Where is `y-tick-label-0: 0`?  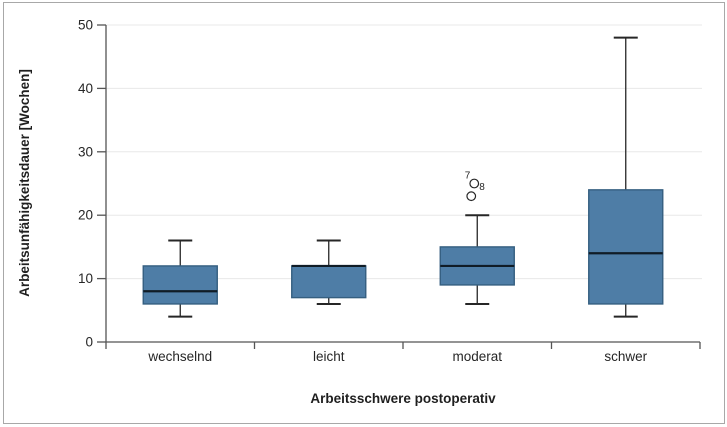 y-tick-label-0: 0 is located at coordinates (89, 342).